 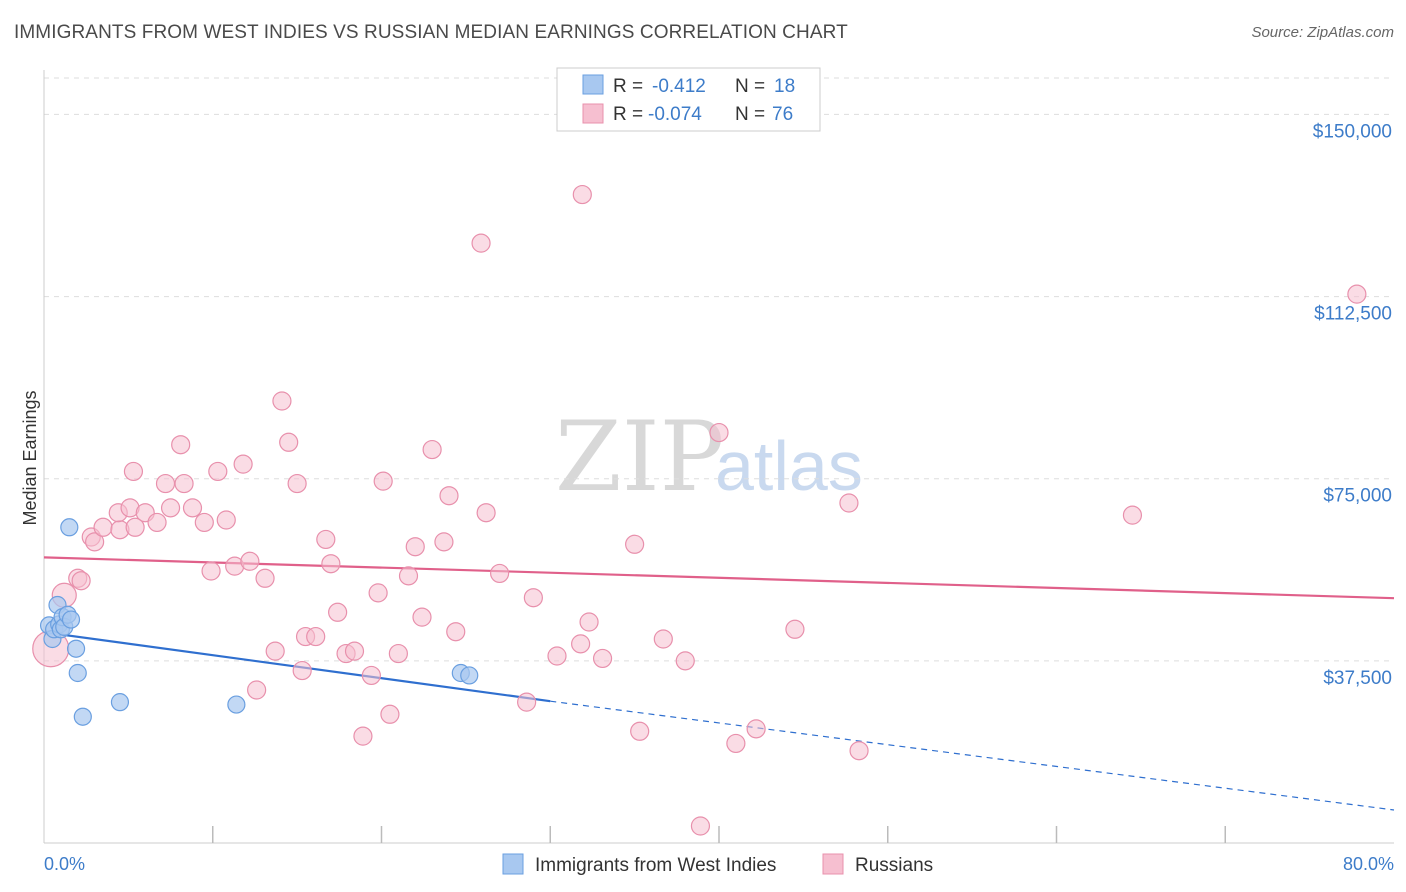 What do you see at coordinates (833, 864) in the screenshot?
I see `series-legend-swatch-pink` at bounding box center [833, 864].